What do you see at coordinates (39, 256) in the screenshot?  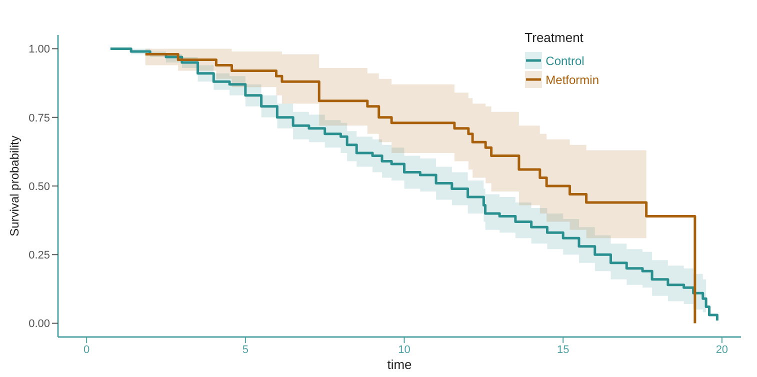 I see `y-tick-label: 0.25` at bounding box center [39, 256].